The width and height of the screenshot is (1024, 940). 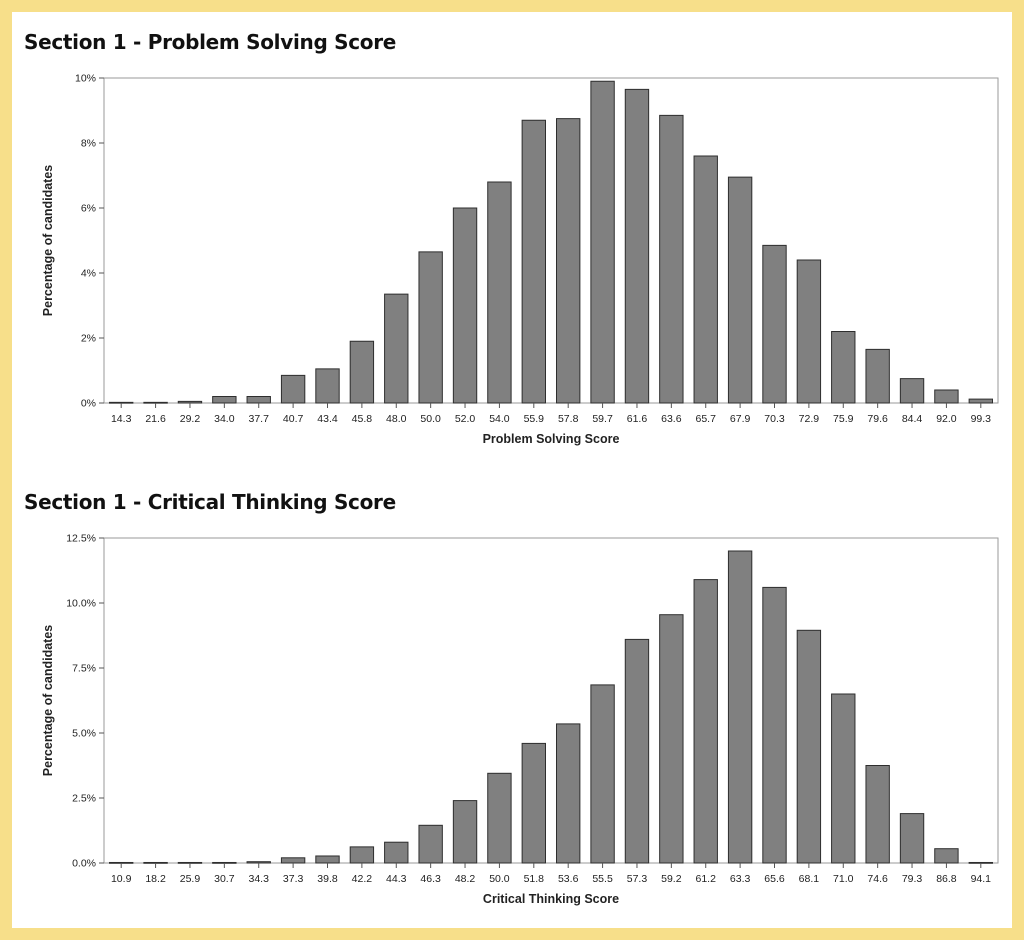 I want to click on problem-solving-x-tick-label: 29.2, so click(x=190, y=419).